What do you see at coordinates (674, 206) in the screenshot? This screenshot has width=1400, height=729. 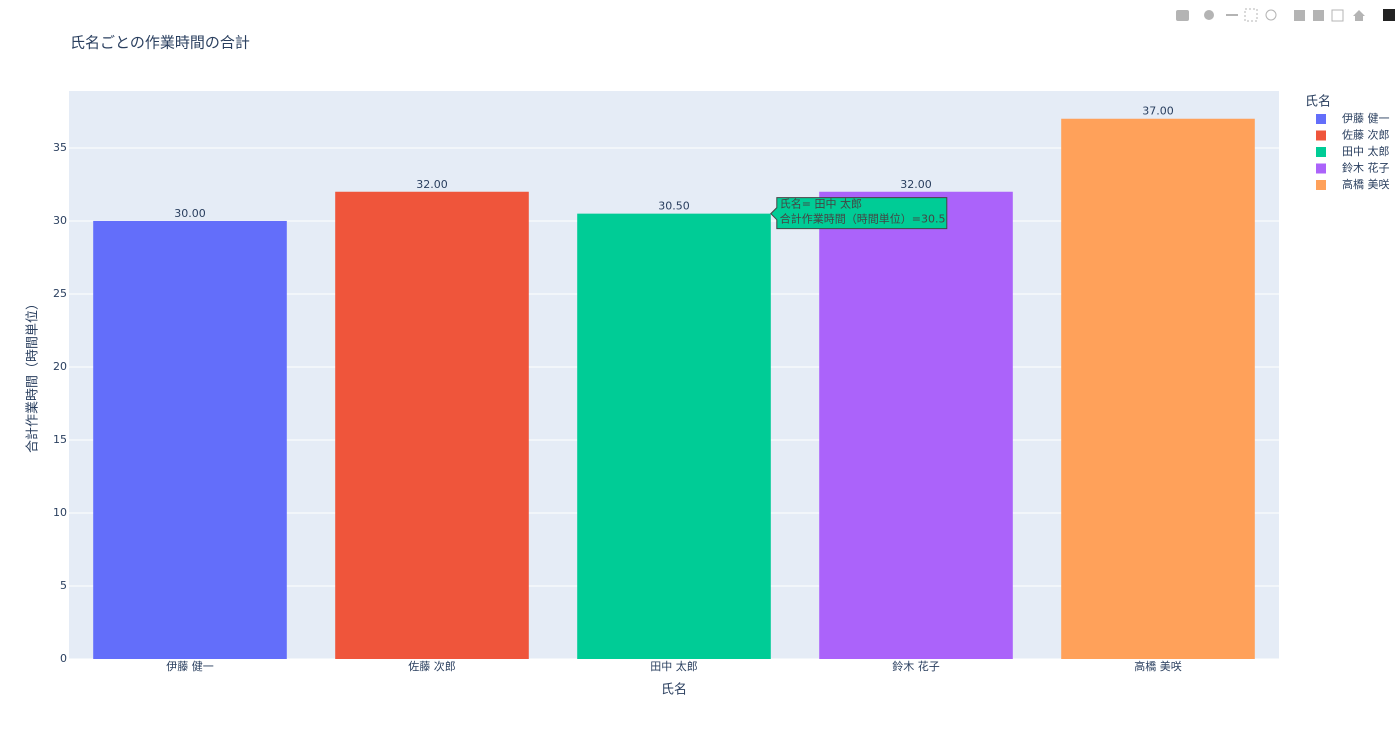 I see `value-label: 30.50` at bounding box center [674, 206].